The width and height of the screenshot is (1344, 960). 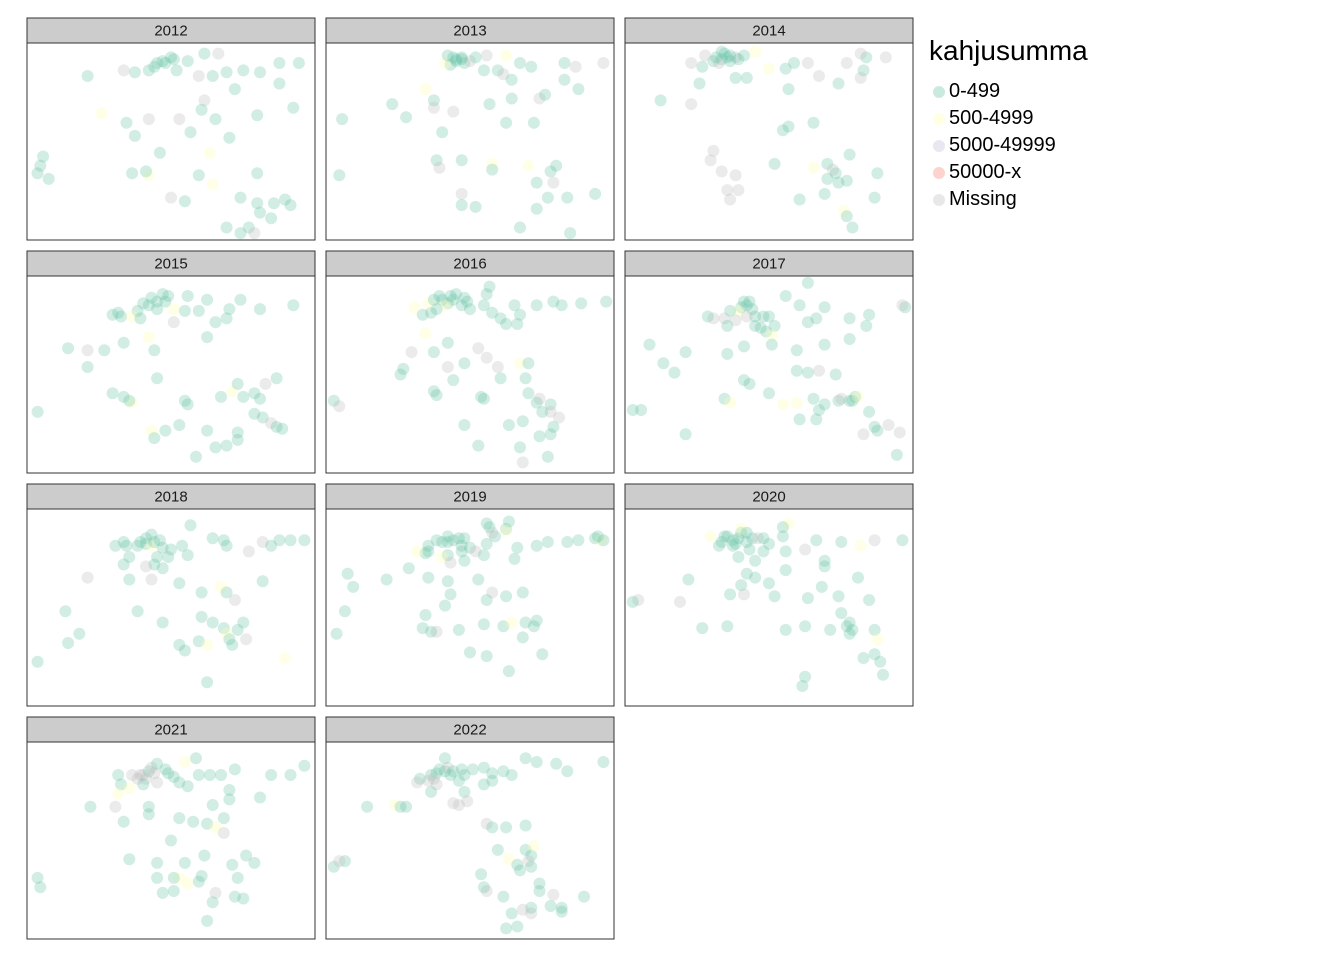 What do you see at coordinates (768, 497) in the screenshot?
I see `facet-strip-label: 2020` at bounding box center [768, 497].